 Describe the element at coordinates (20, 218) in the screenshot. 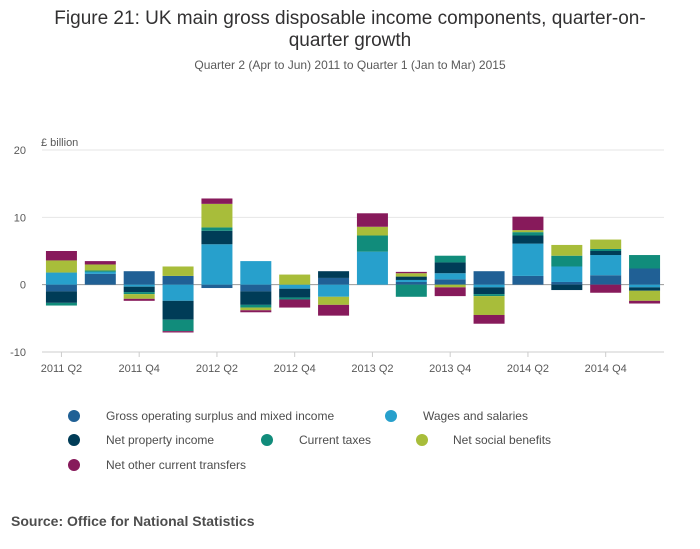

I see `y-tick-label: 10` at that location.